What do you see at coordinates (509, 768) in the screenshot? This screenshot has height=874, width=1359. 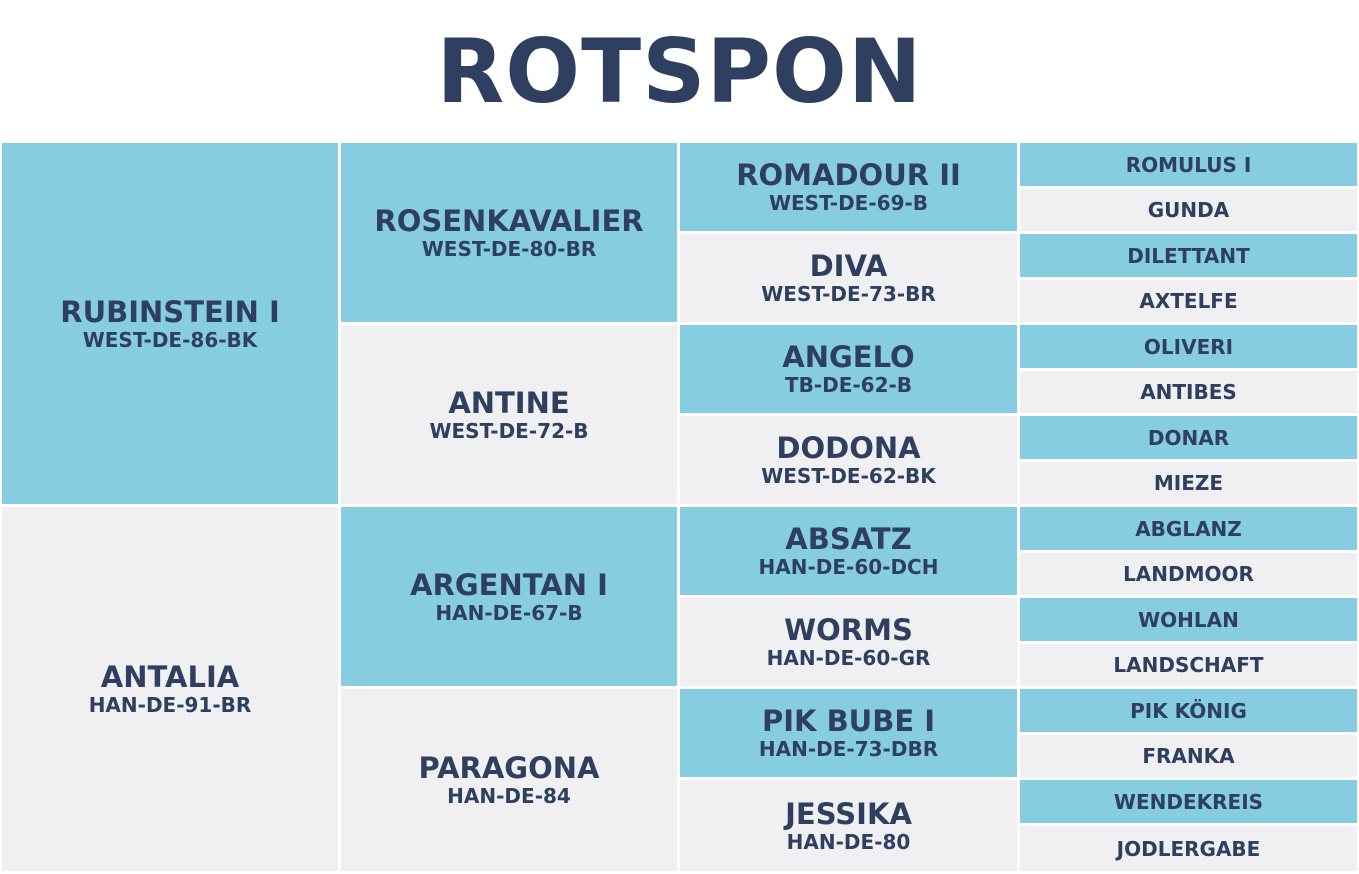 I see `horse-name: PARAGONA` at bounding box center [509, 768].